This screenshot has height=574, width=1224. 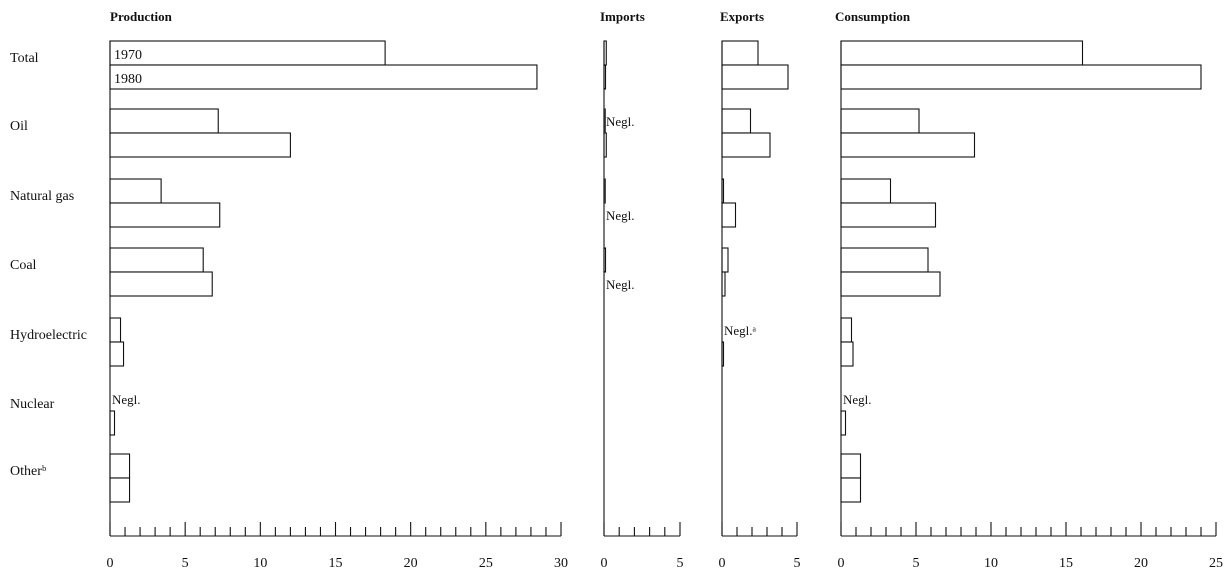 I want to click on note-production-0: Negl., so click(x=126, y=399).